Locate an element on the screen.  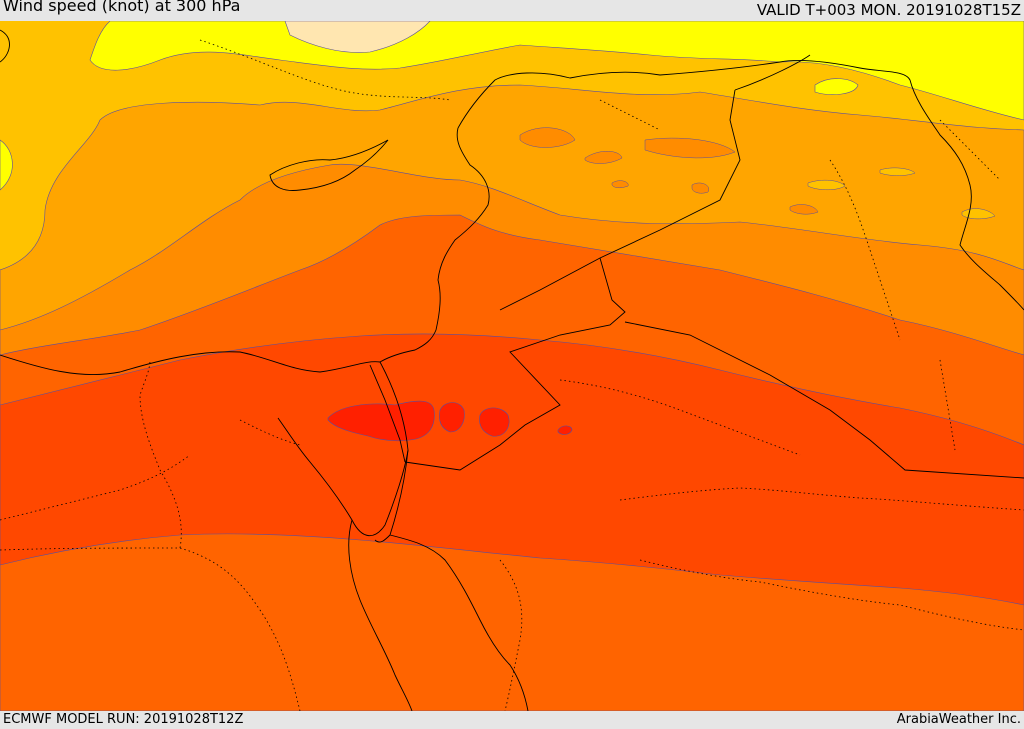
map-title: Wind speed (knot) at 300 hPa is located at coordinates (122, 7).